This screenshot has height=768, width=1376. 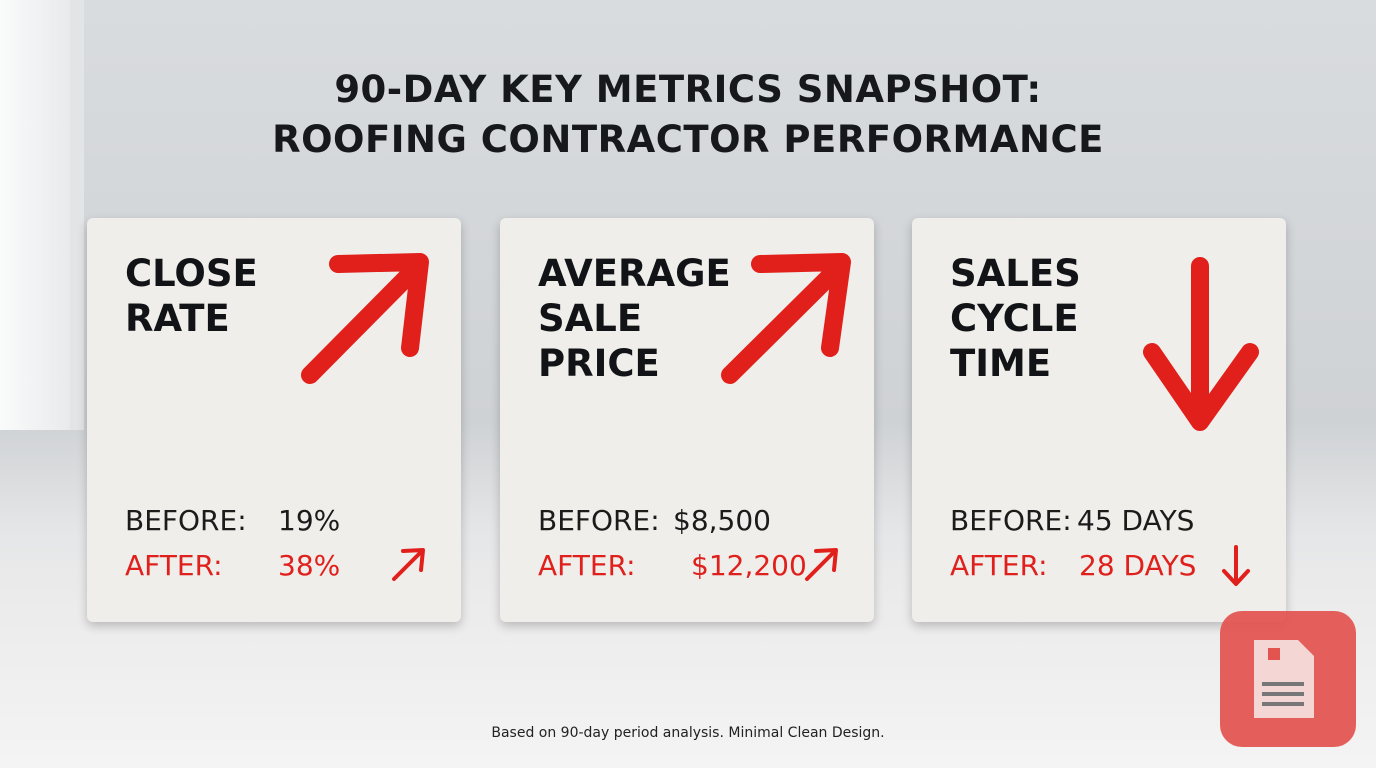 I want to click on before-value: 45 DAYS, so click(x=1136, y=520).